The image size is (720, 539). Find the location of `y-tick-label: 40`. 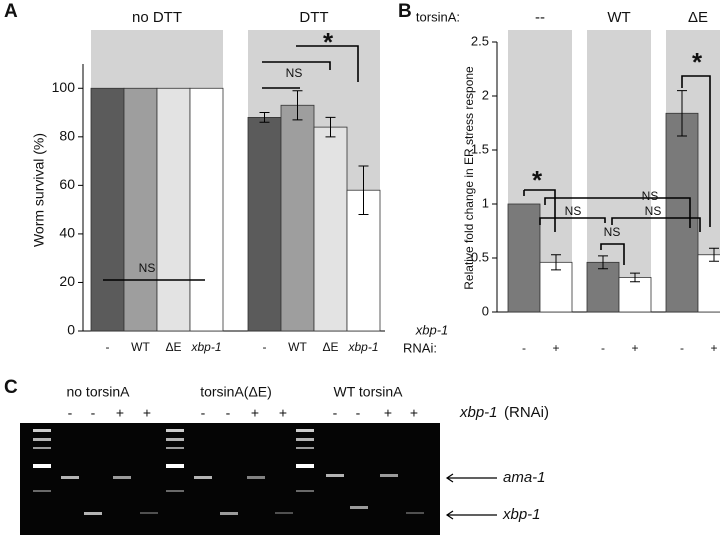

y-tick-label: 40 is located at coordinates (67, 233).